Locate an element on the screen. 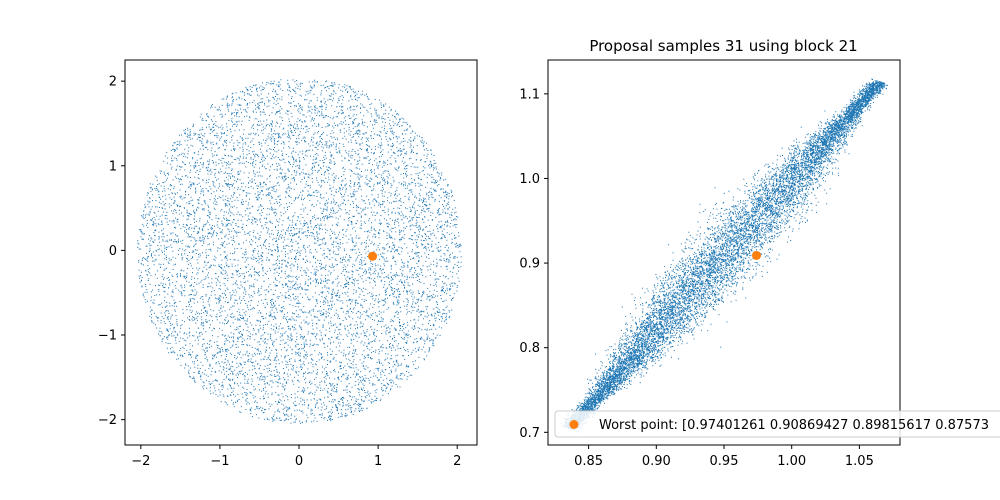 The image size is (1000, 500). legend-box is located at coordinates (777, 424).